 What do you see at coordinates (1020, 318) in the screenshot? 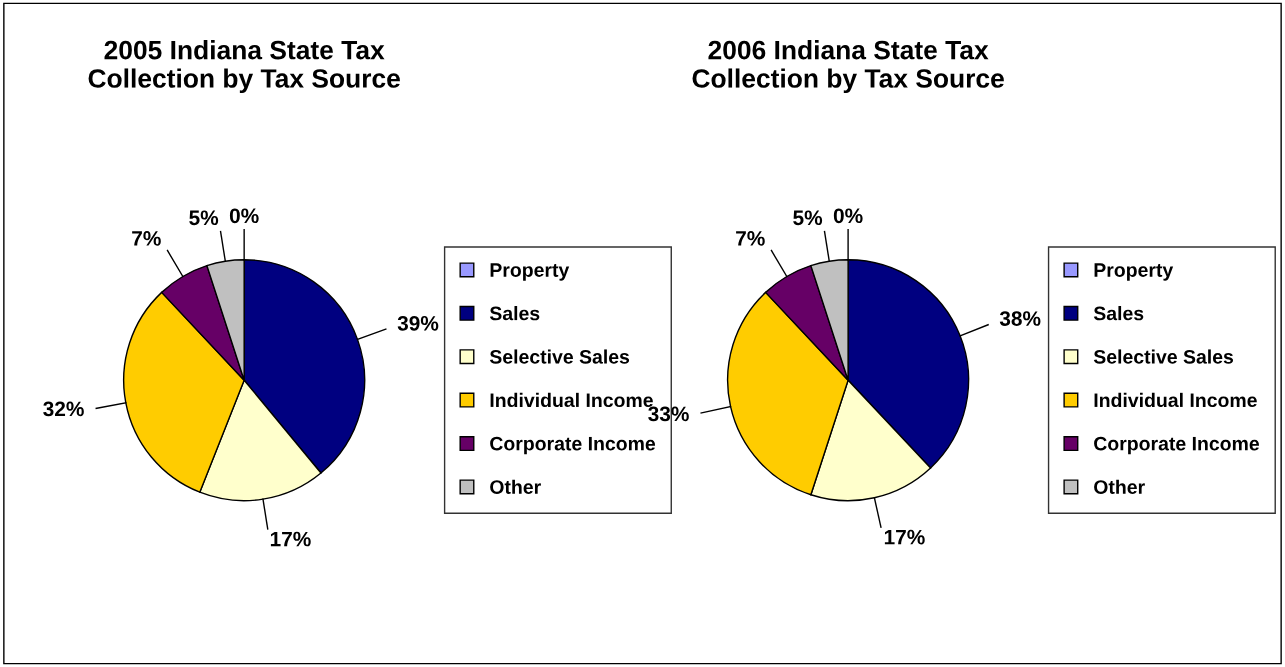
I see `data-label: 38%` at bounding box center [1020, 318].